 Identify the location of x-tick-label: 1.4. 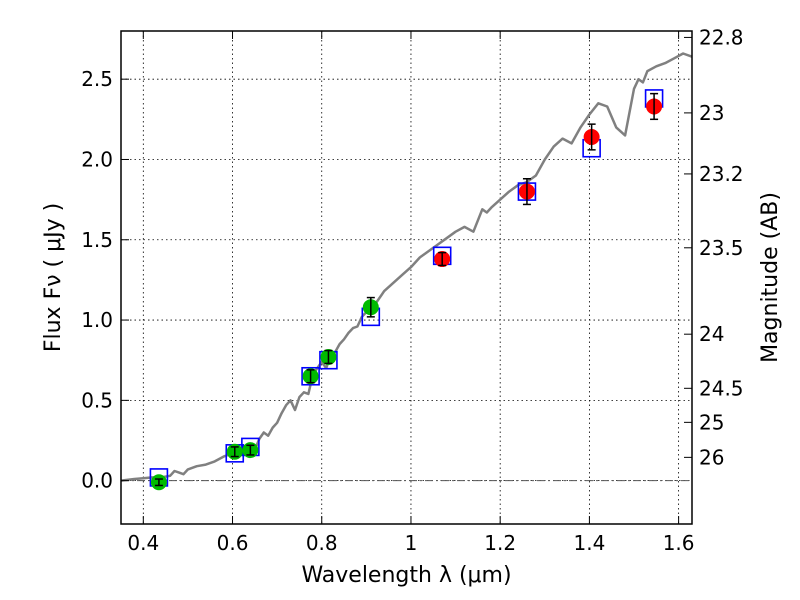
(589, 543).